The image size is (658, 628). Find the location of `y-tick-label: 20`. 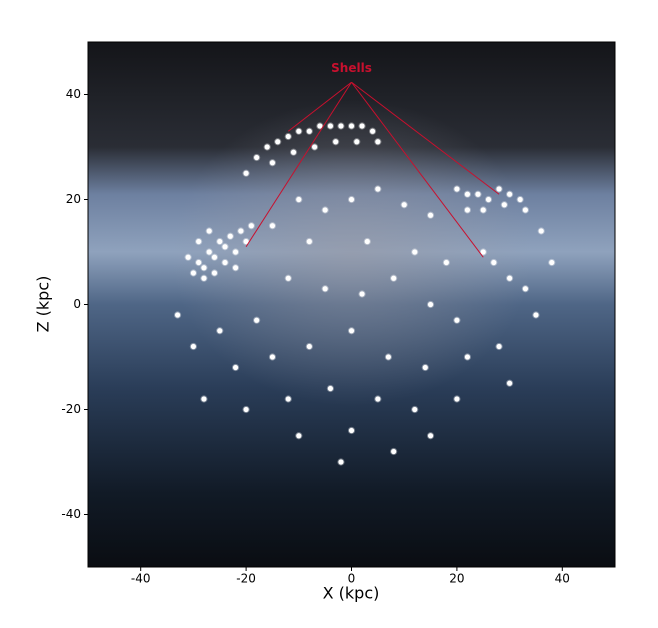

y-tick-label: 20 is located at coordinates (73, 199).